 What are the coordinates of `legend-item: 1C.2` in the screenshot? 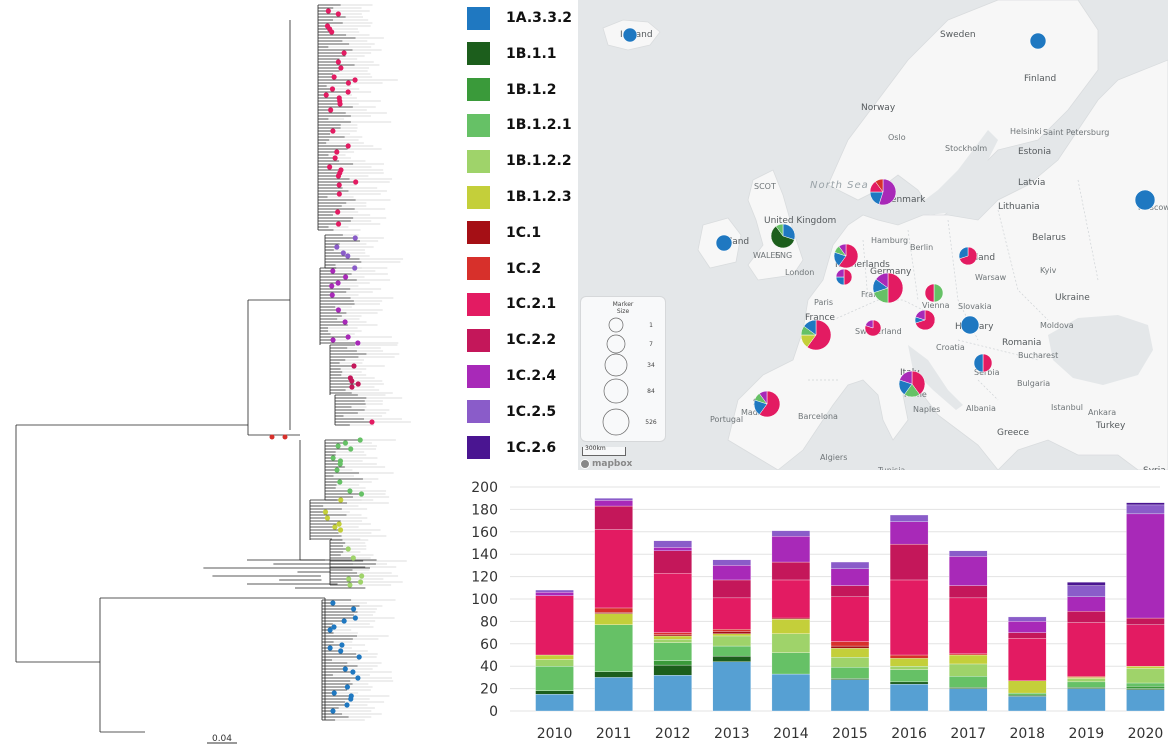 It's located at (504, 269).